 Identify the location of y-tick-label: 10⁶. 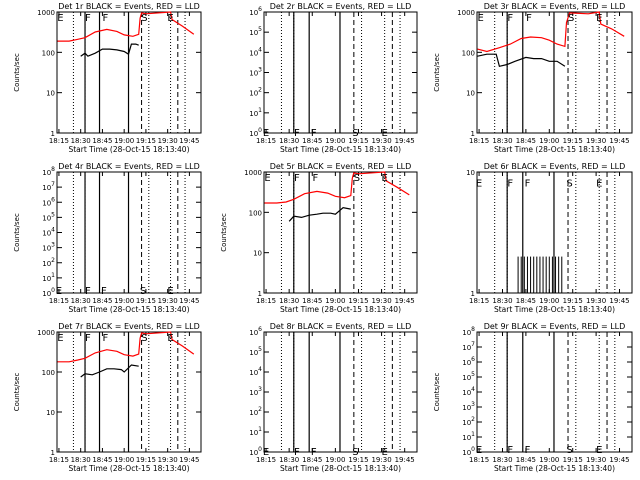
(255, 11).